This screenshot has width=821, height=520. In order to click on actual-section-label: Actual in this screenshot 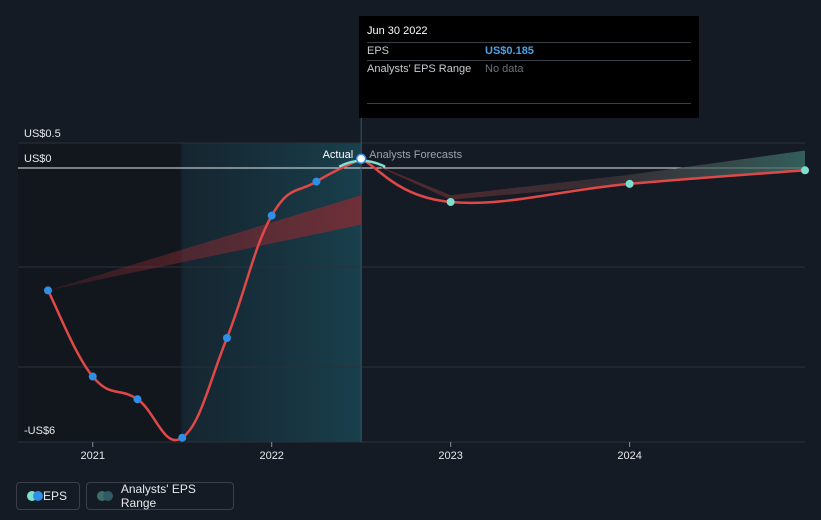, I will do `click(338, 155)`.